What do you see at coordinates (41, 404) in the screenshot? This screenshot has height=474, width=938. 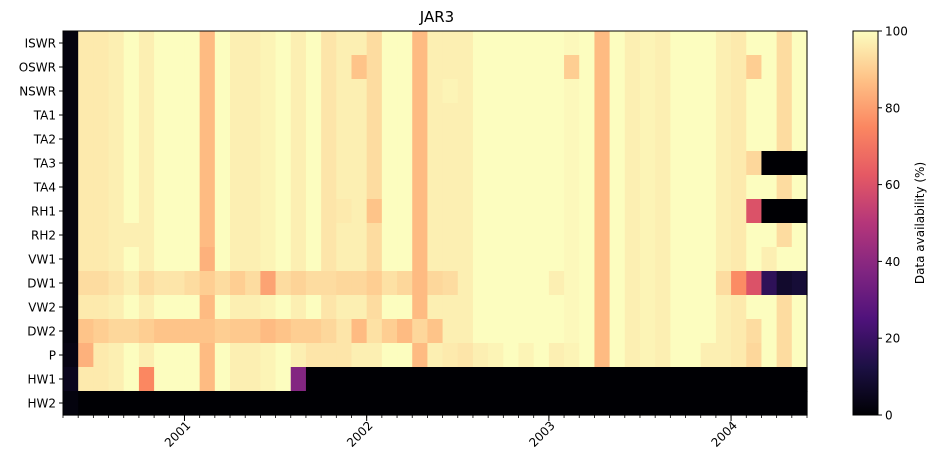 I see `row-label: HW2` at bounding box center [41, 404].